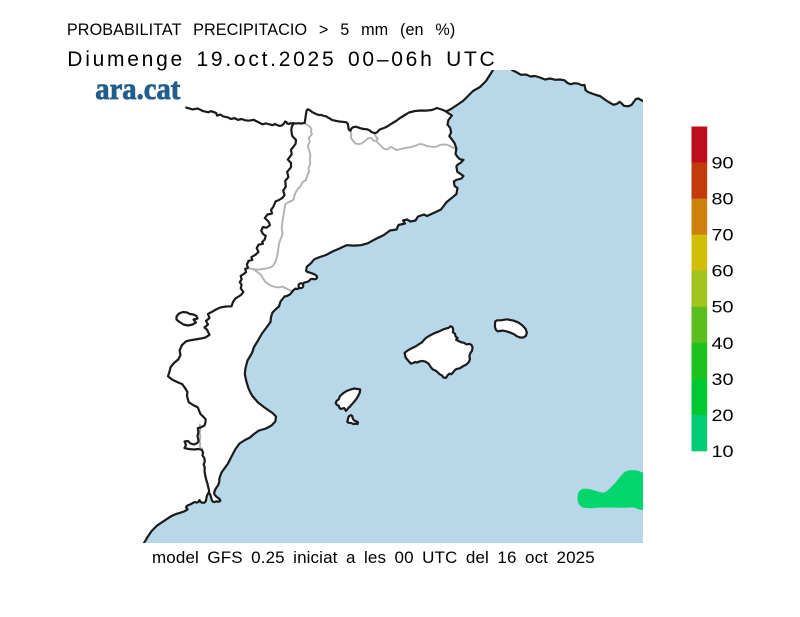  I want to click on svg-text: 10, so click(723, 452).